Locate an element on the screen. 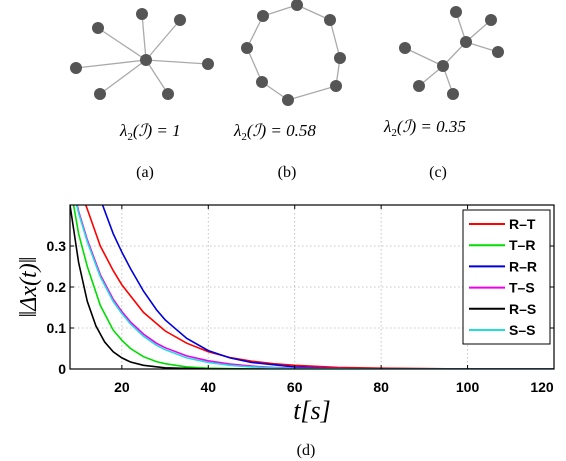 The width and height of the screenshot is (566, 461). y-tick-label: 0.2 is located at coordinates (57, 287).